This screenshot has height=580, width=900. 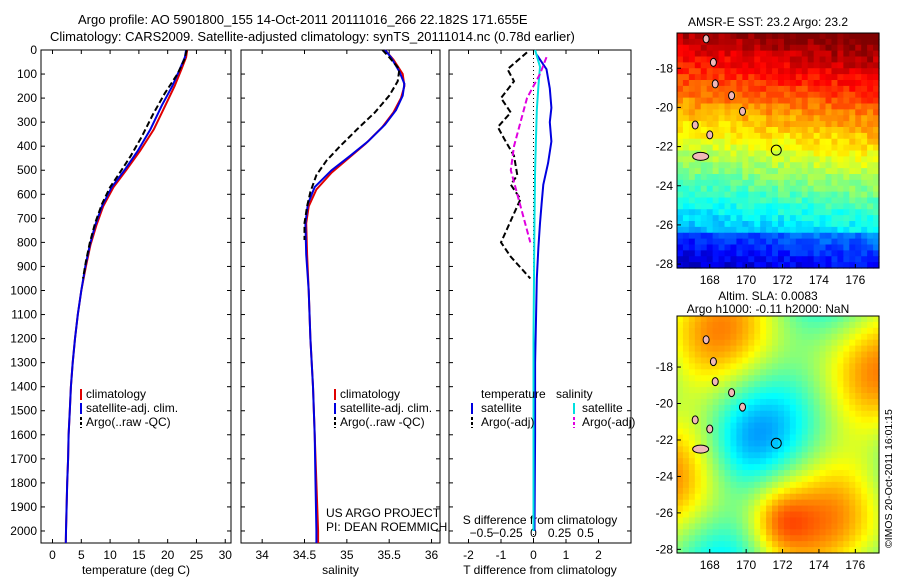 I want to click on y-tick-label: 1500, so click(x=23, y=411).